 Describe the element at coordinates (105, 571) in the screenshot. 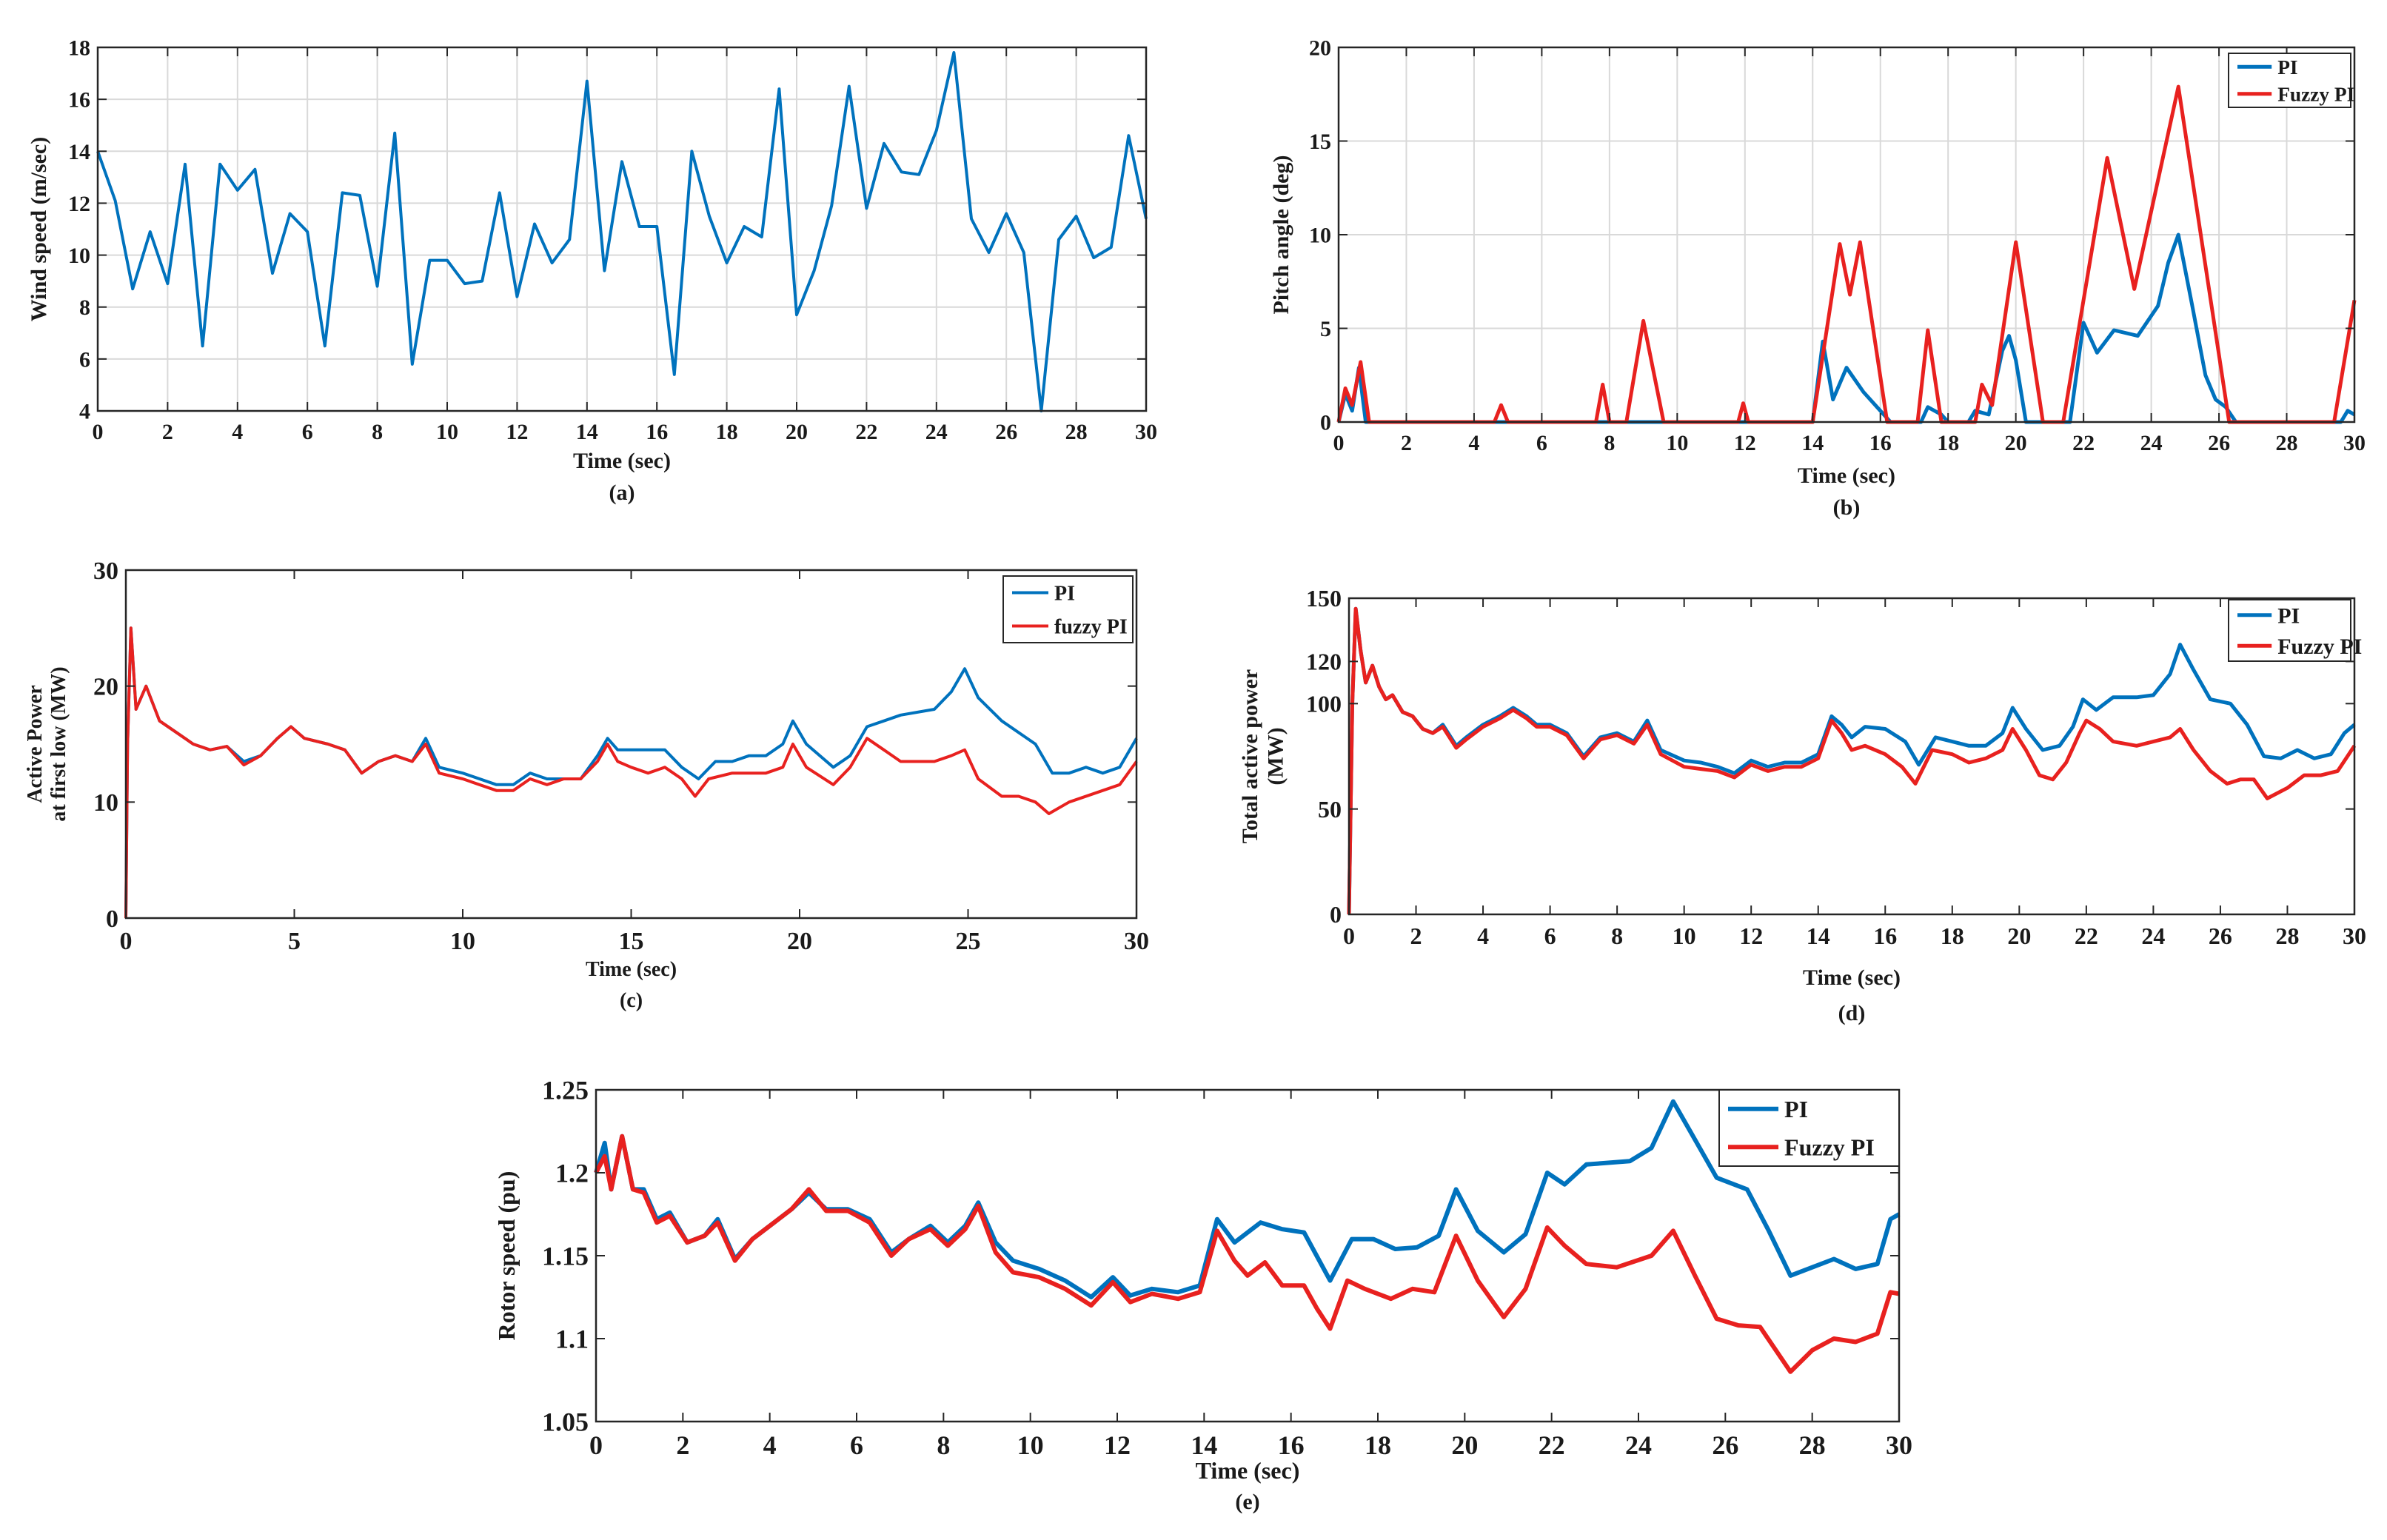

I see `y-tick-label: 30` at that location.